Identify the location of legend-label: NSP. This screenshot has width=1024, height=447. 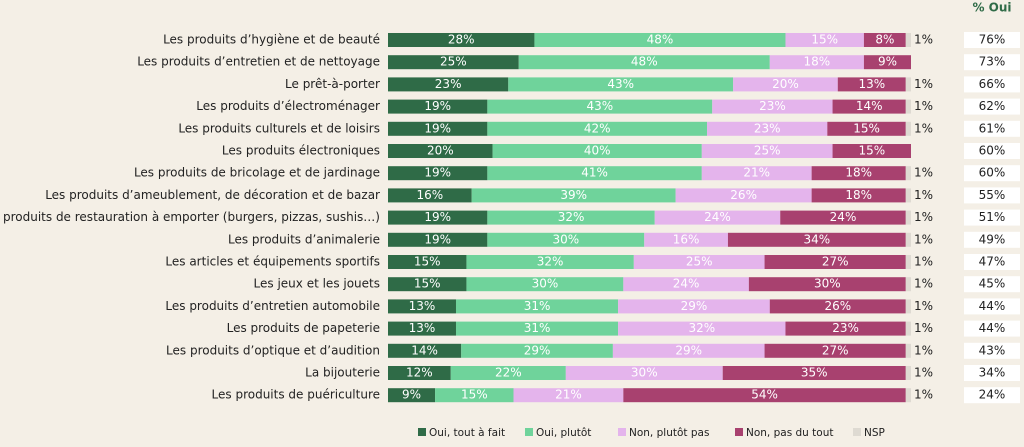
(874, 433).